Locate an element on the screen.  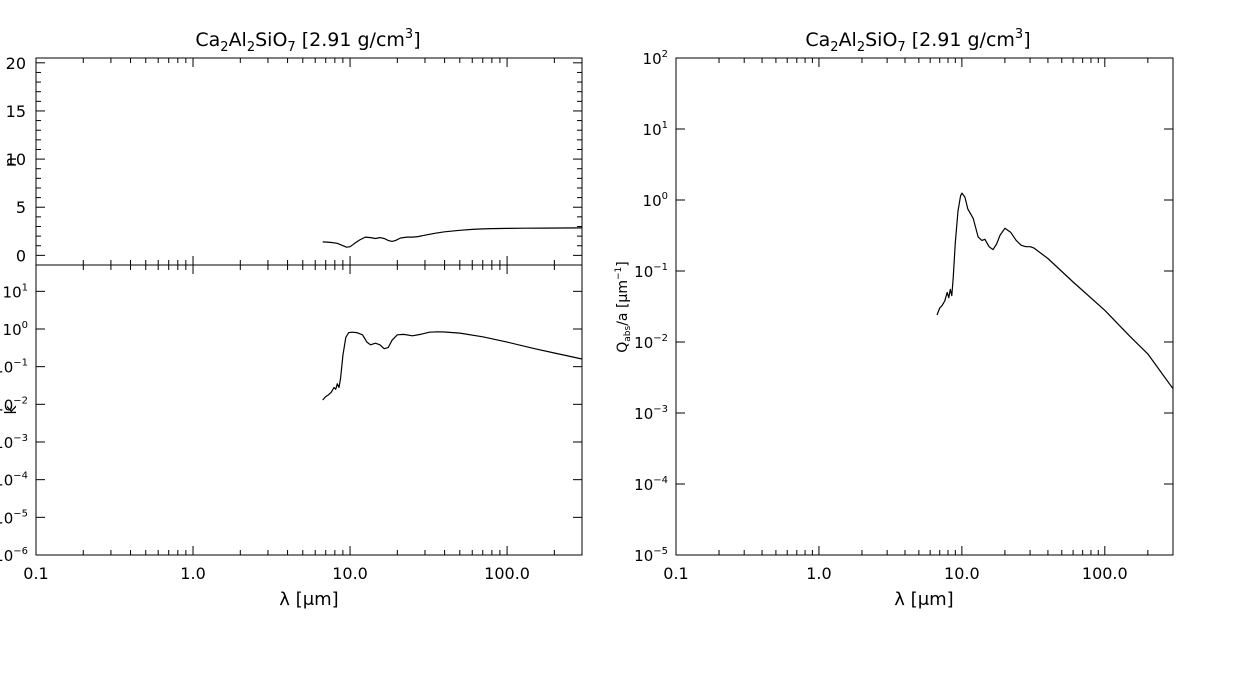
k-ytick-label: 10⁻³ is located at coordinates (14, 442).